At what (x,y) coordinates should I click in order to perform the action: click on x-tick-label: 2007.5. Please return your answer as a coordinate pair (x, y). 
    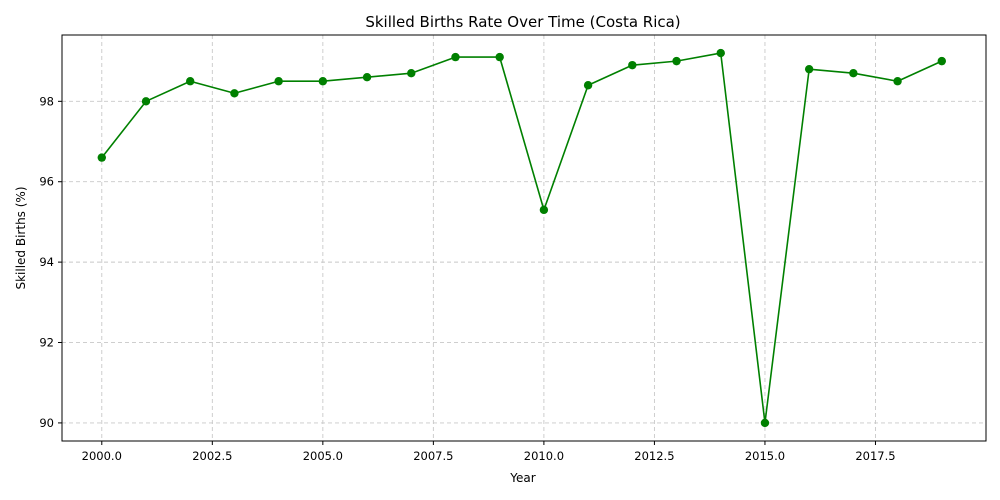
    Looking at the image, I should click on (433, 456).